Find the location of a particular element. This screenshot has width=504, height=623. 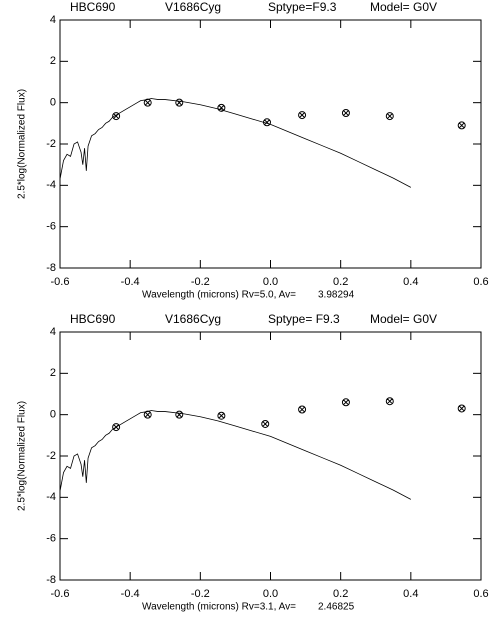

x-axis-label: Wavelength (microns) Rv=3.1, Av= is located at coordinates (219, 607).